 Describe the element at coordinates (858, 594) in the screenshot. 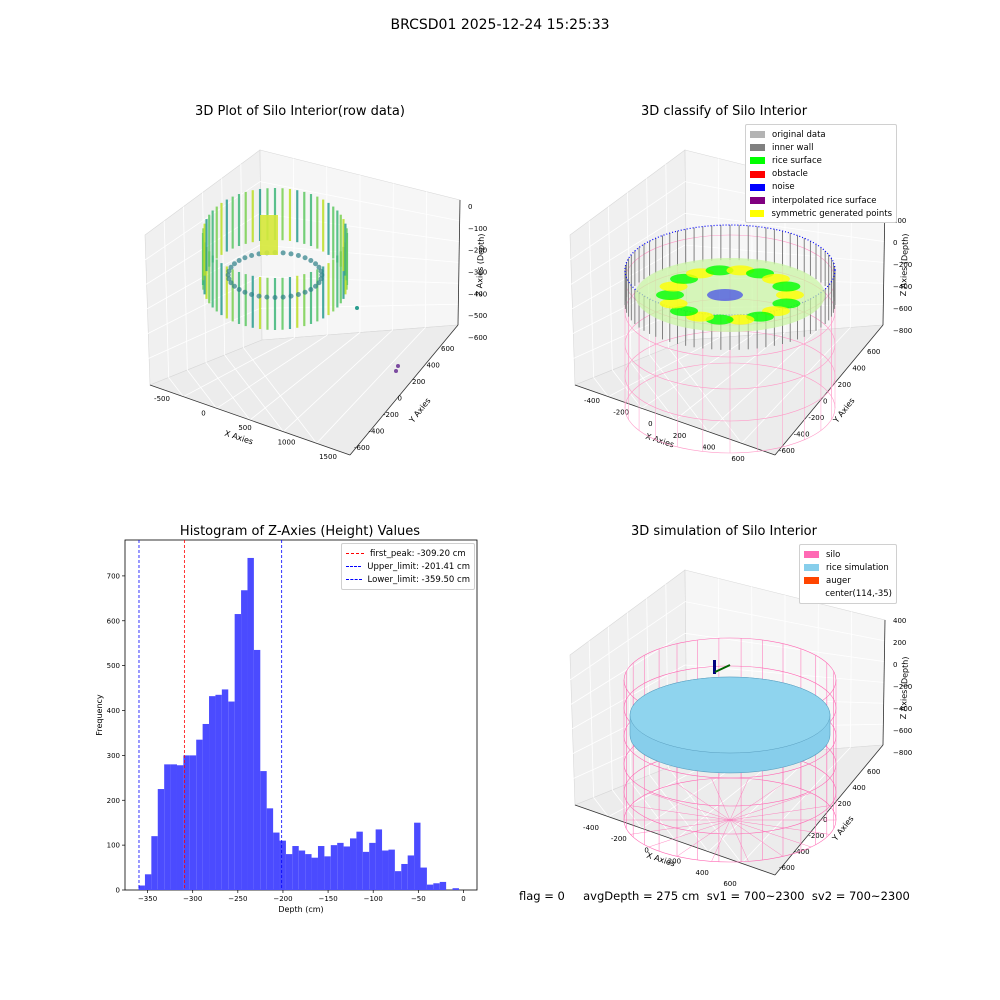

I see `simulation-legend-label: center(114,-35)` at that location.